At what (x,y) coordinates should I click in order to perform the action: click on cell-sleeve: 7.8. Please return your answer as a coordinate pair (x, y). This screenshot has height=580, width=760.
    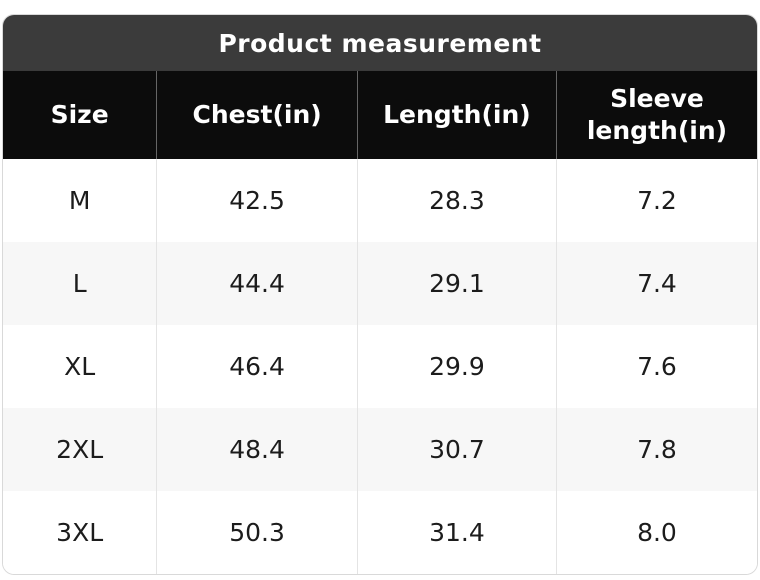
    Looking at the image, I should click on (656, 449).